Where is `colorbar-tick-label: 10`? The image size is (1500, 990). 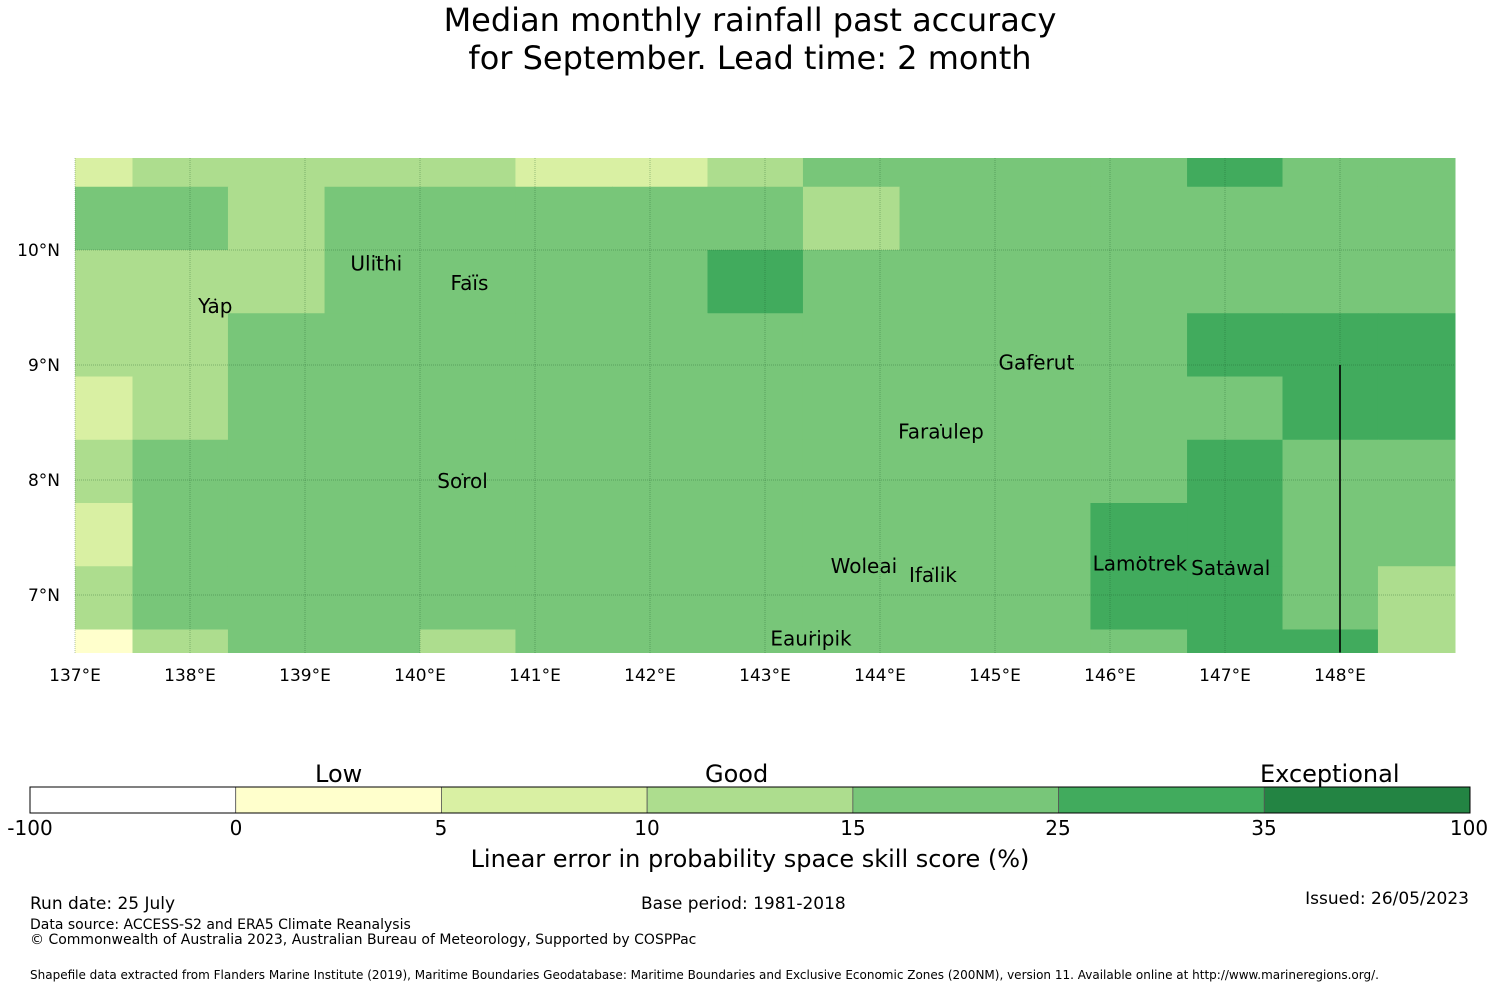 colorbar-tick-label: 10 is located at coordinates (647, 828).